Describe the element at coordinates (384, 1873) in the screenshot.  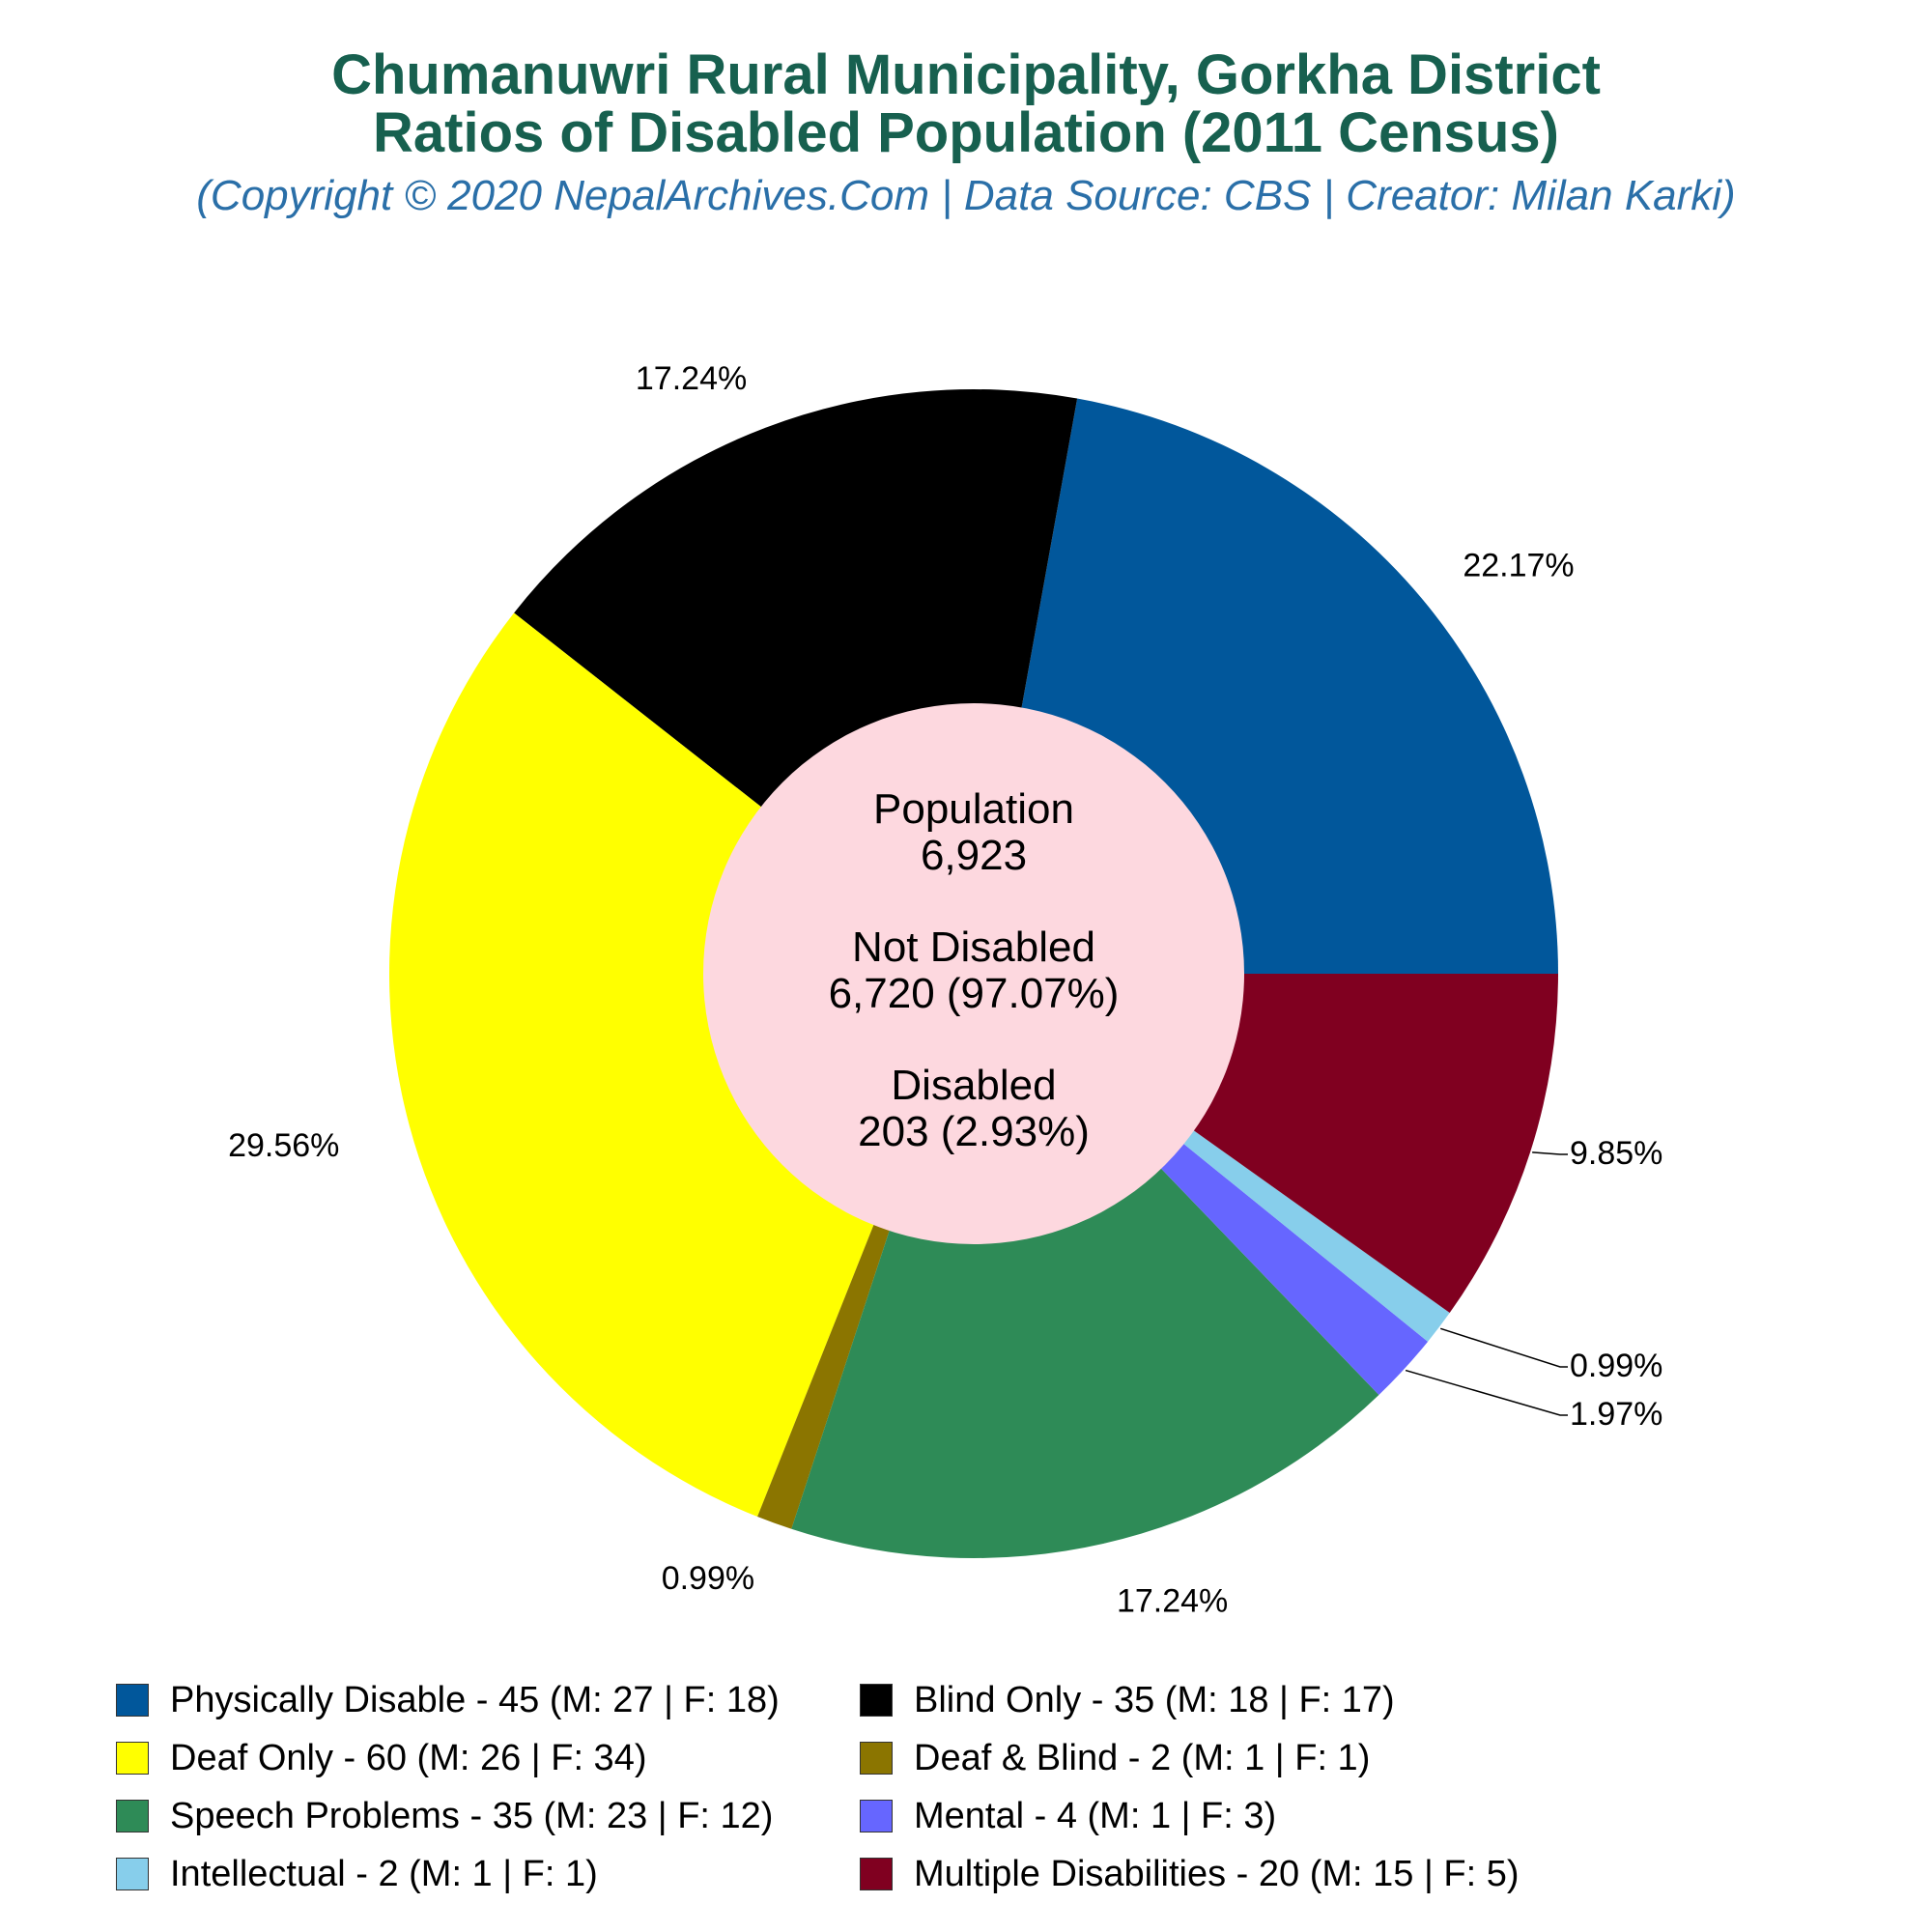
I see `legend-text: Intellectual - 2 (M: 1 | F: 1)` at that location.